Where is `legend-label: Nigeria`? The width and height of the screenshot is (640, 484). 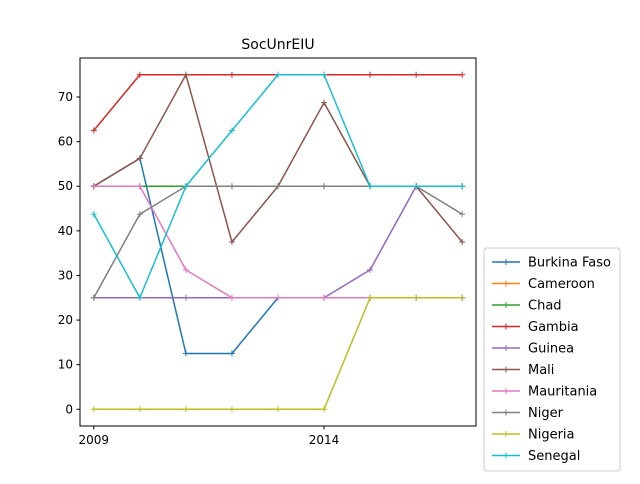
legend-label: Nigeria is located at coordinates (551, 435).